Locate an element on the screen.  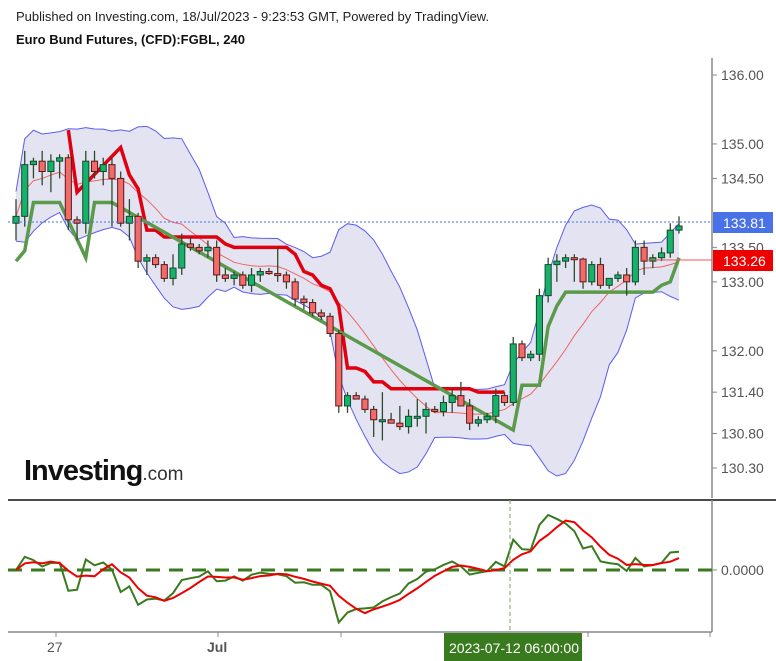
last-price-label: 133.81 is located at coordinates (744, 223).